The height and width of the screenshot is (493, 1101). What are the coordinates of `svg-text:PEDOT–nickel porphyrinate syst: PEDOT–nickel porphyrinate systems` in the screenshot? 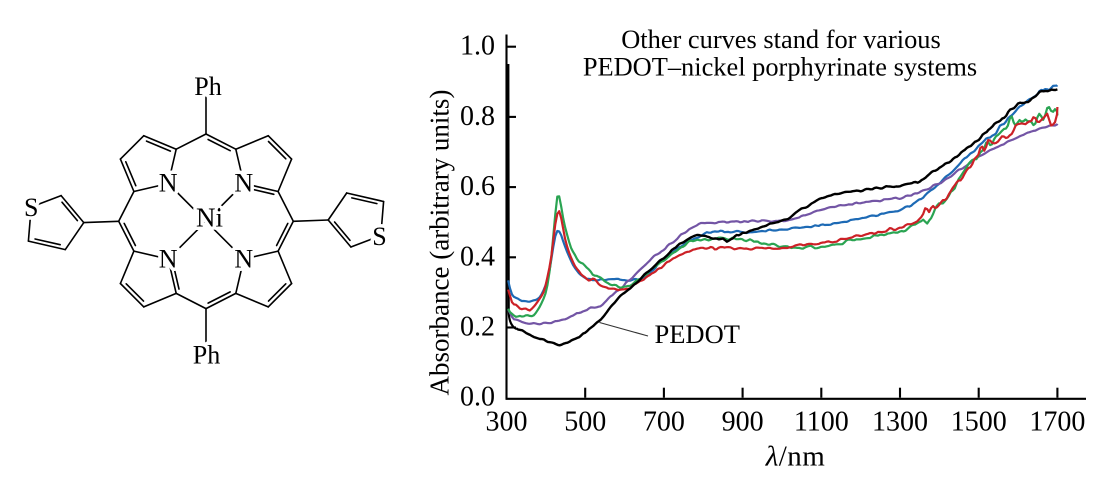 It's located at (780, 66).